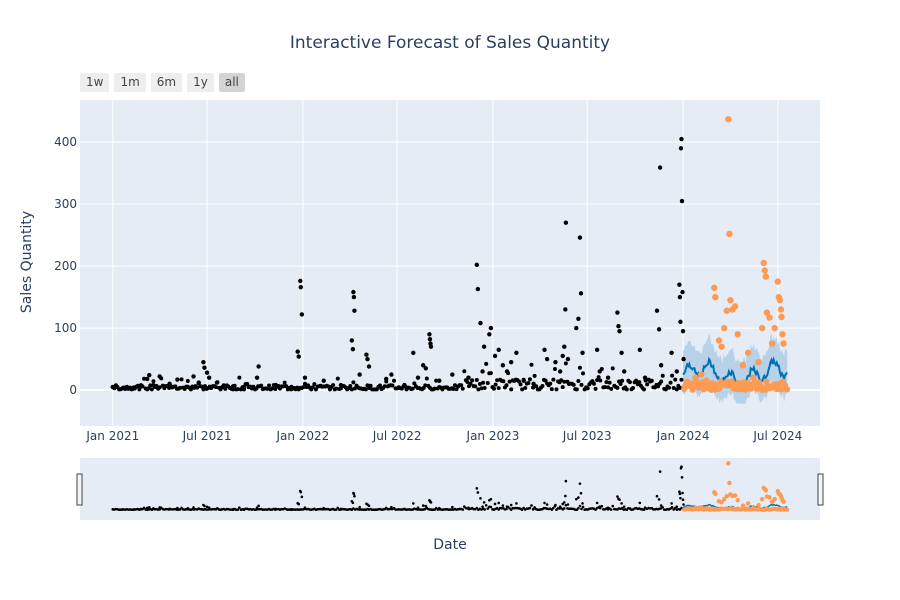 This screenshot has height=600, width=900. Describe the element at coordinates (231, 82) in the screenshot. I see `range-button-all: all` at that location.